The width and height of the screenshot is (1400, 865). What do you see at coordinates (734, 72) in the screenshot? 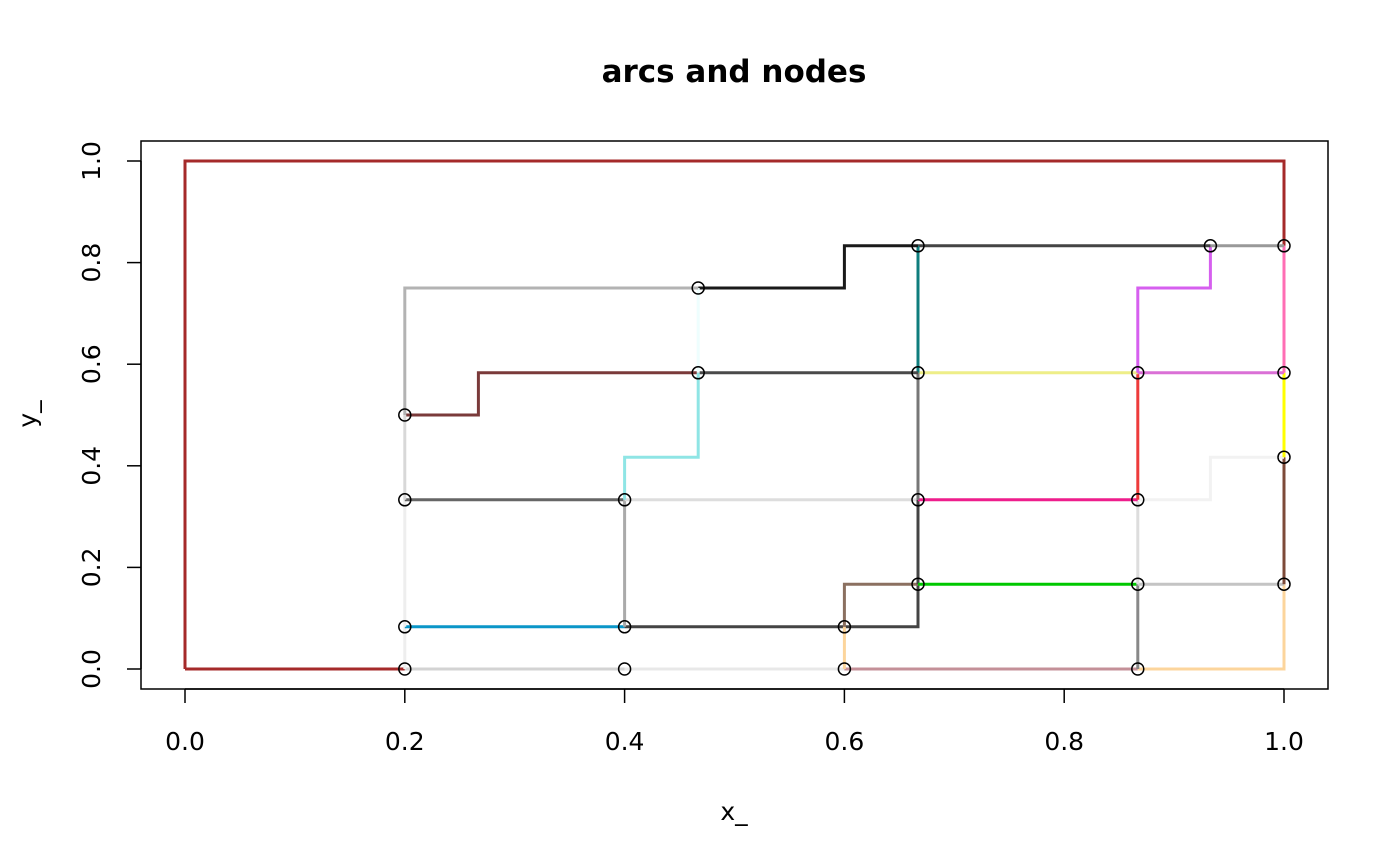
I see `chart-title: arcs and nodes` at bounding box center [734, 72].